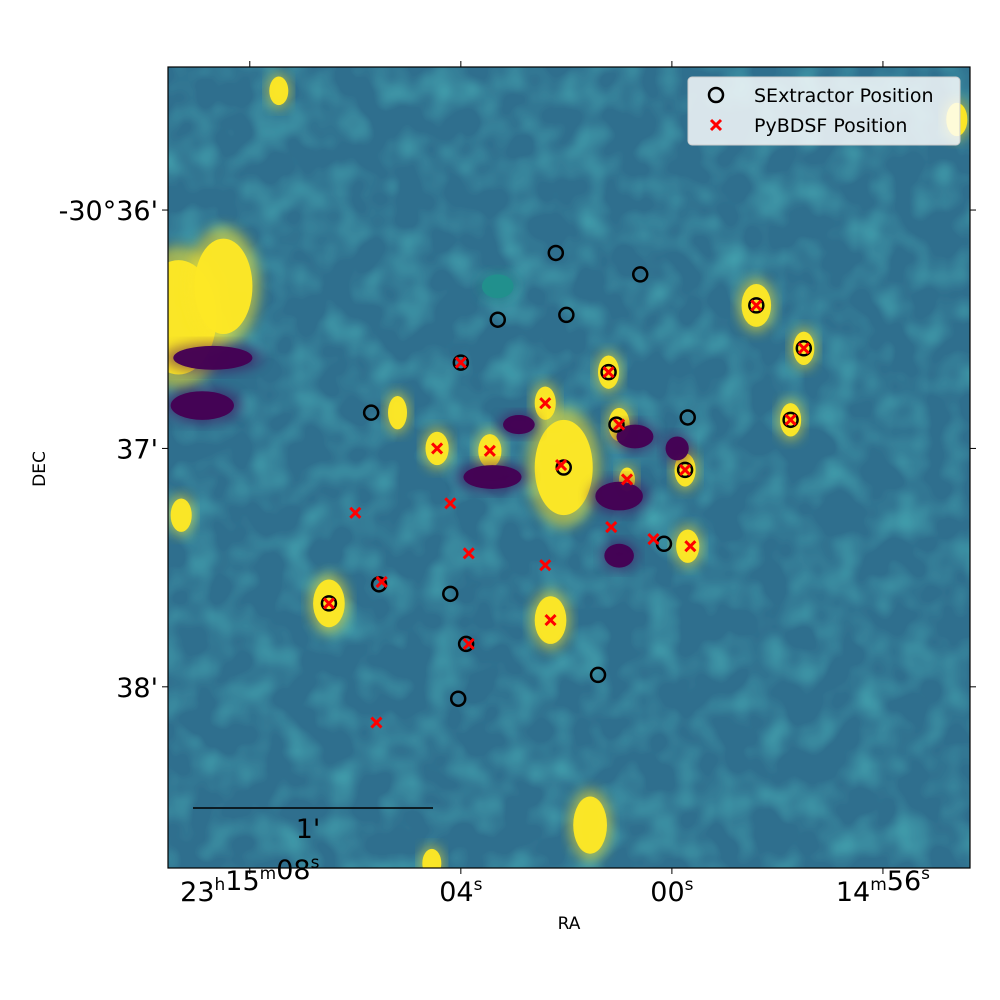  I want to click on x-tick-label: 14m56s, so click(883, 886).